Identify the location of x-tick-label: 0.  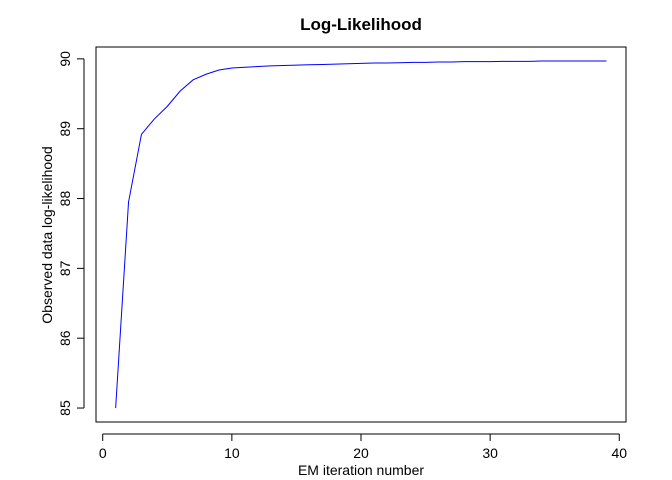
(103, 453).